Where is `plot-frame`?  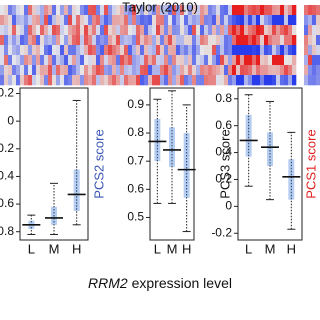
plot-frame is located at coordinates (172, 164).